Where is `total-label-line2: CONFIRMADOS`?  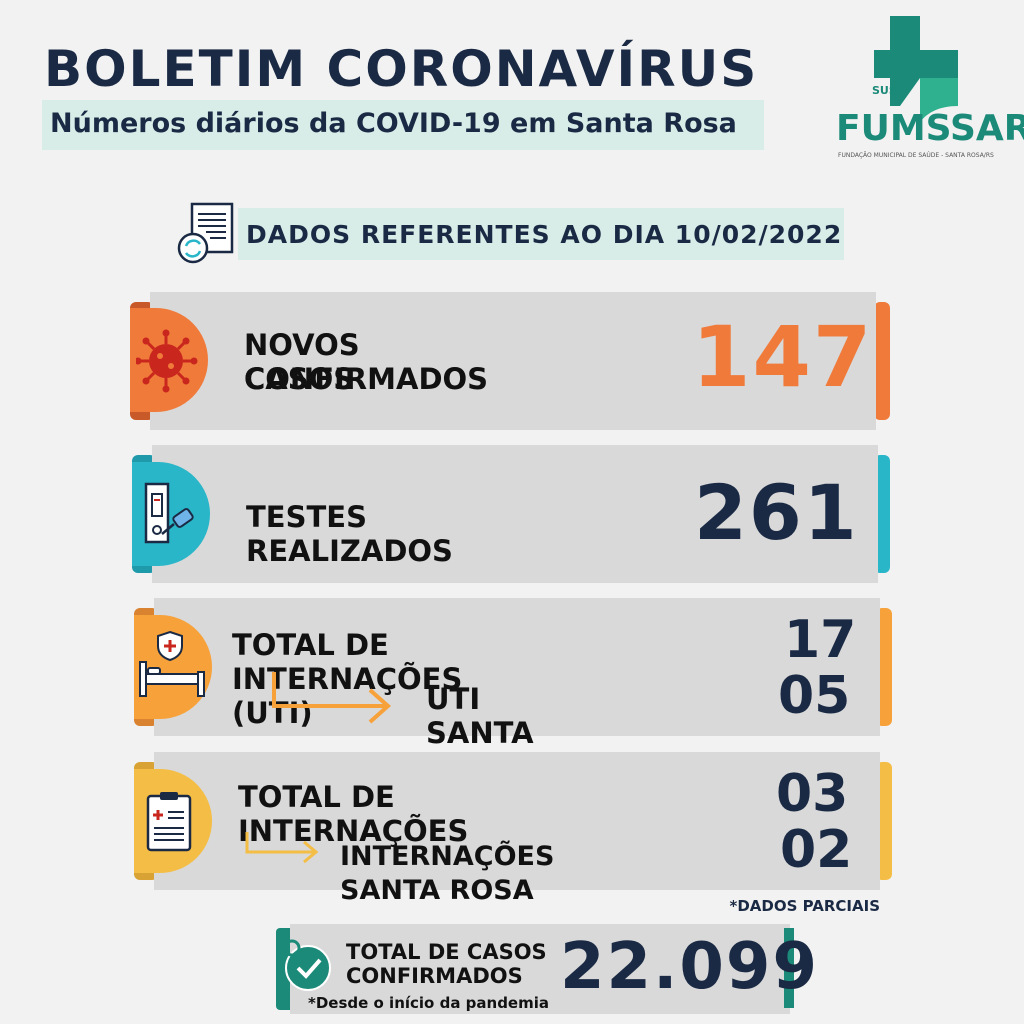 total-label-line2: CONFIRMADOS is located at coordinates (434, 976).